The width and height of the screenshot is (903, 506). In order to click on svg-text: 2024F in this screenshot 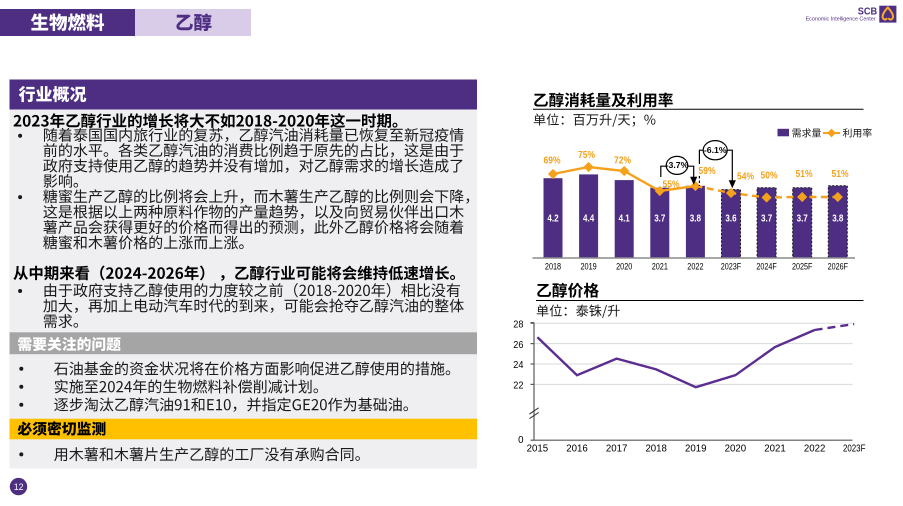, I will do `click(766, 267)`.